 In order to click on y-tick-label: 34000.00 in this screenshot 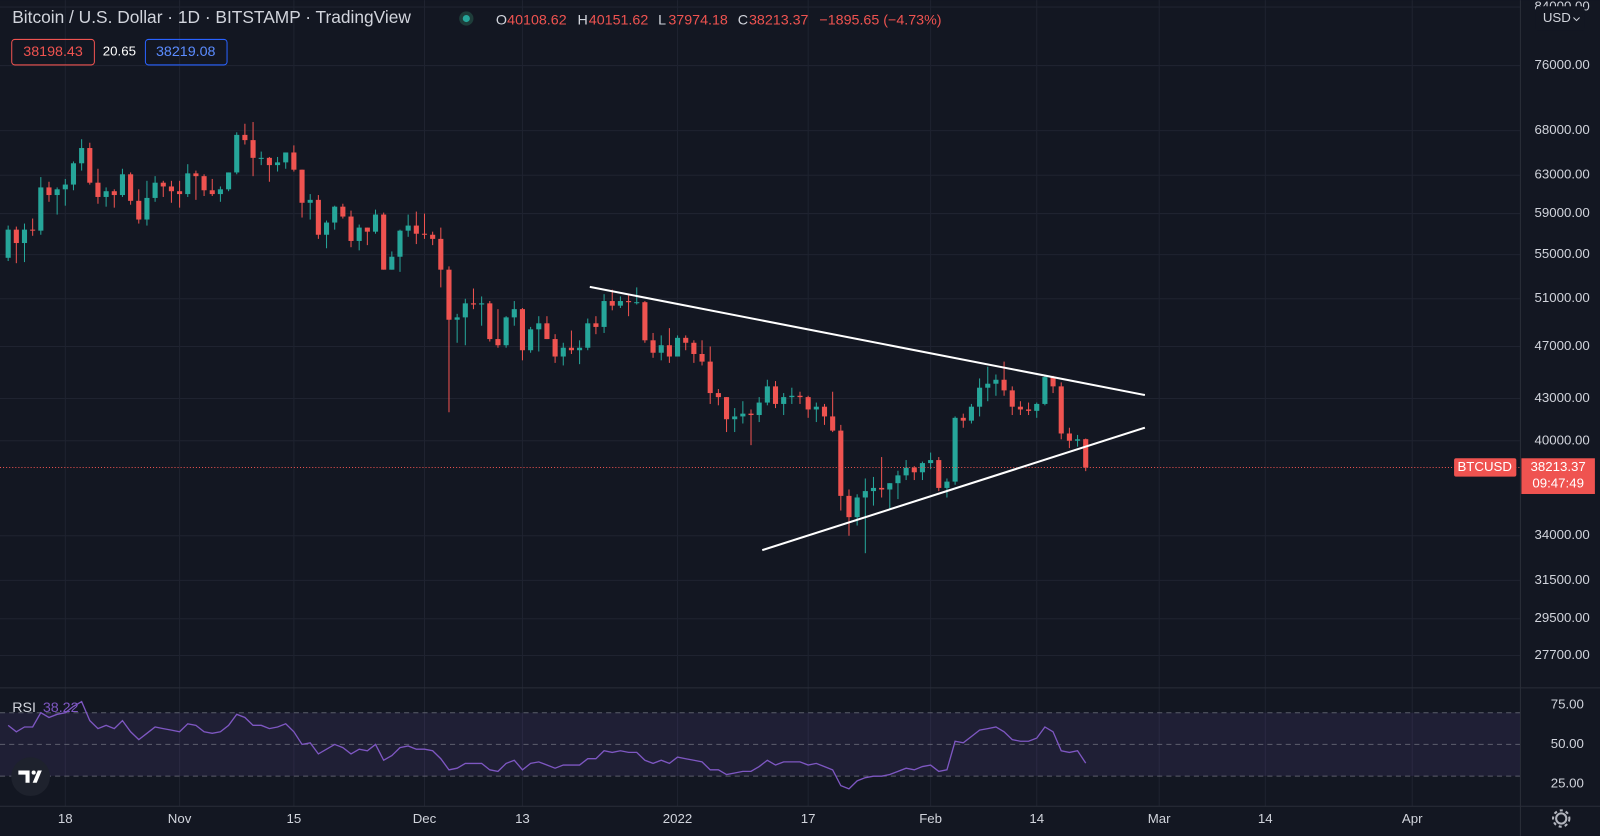, I will do `click(1562, 534)`.